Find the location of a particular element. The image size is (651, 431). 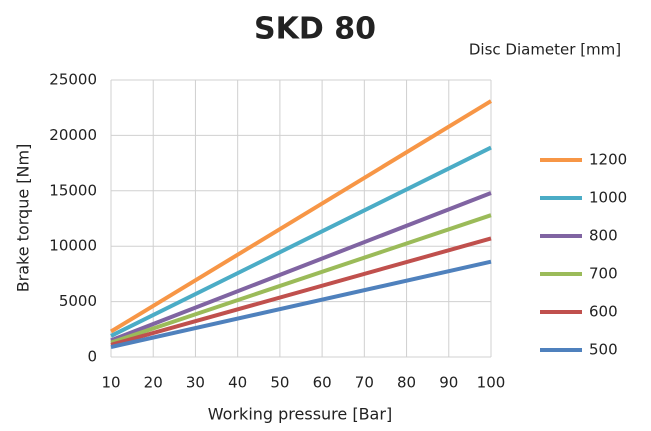

y-tick-label: 5000 is located at coordinates (78, 301).